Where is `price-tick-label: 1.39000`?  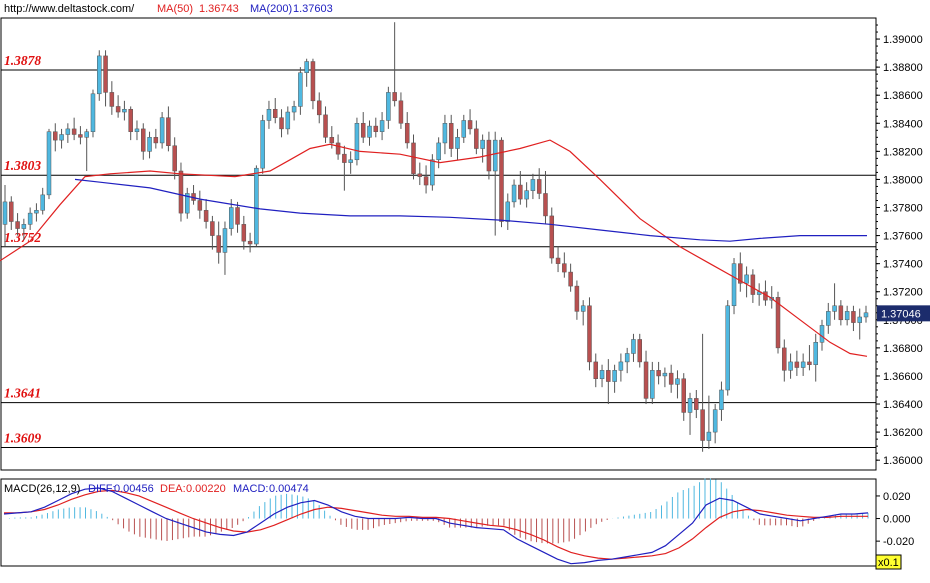
price-tick-label: 1.39000 is located at coordinates (903, 40).